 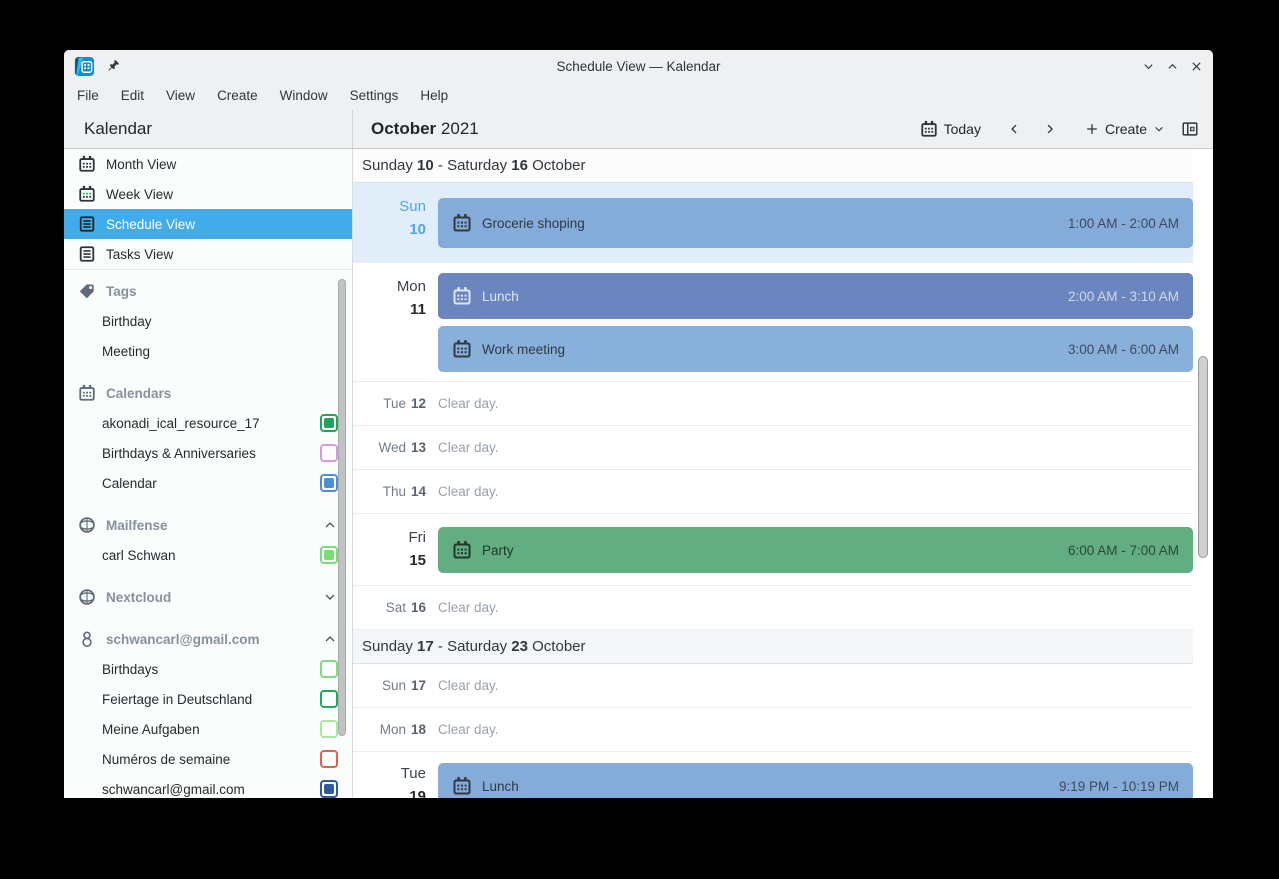 I want to click on day-number: 10, so click(x=417, y=229).